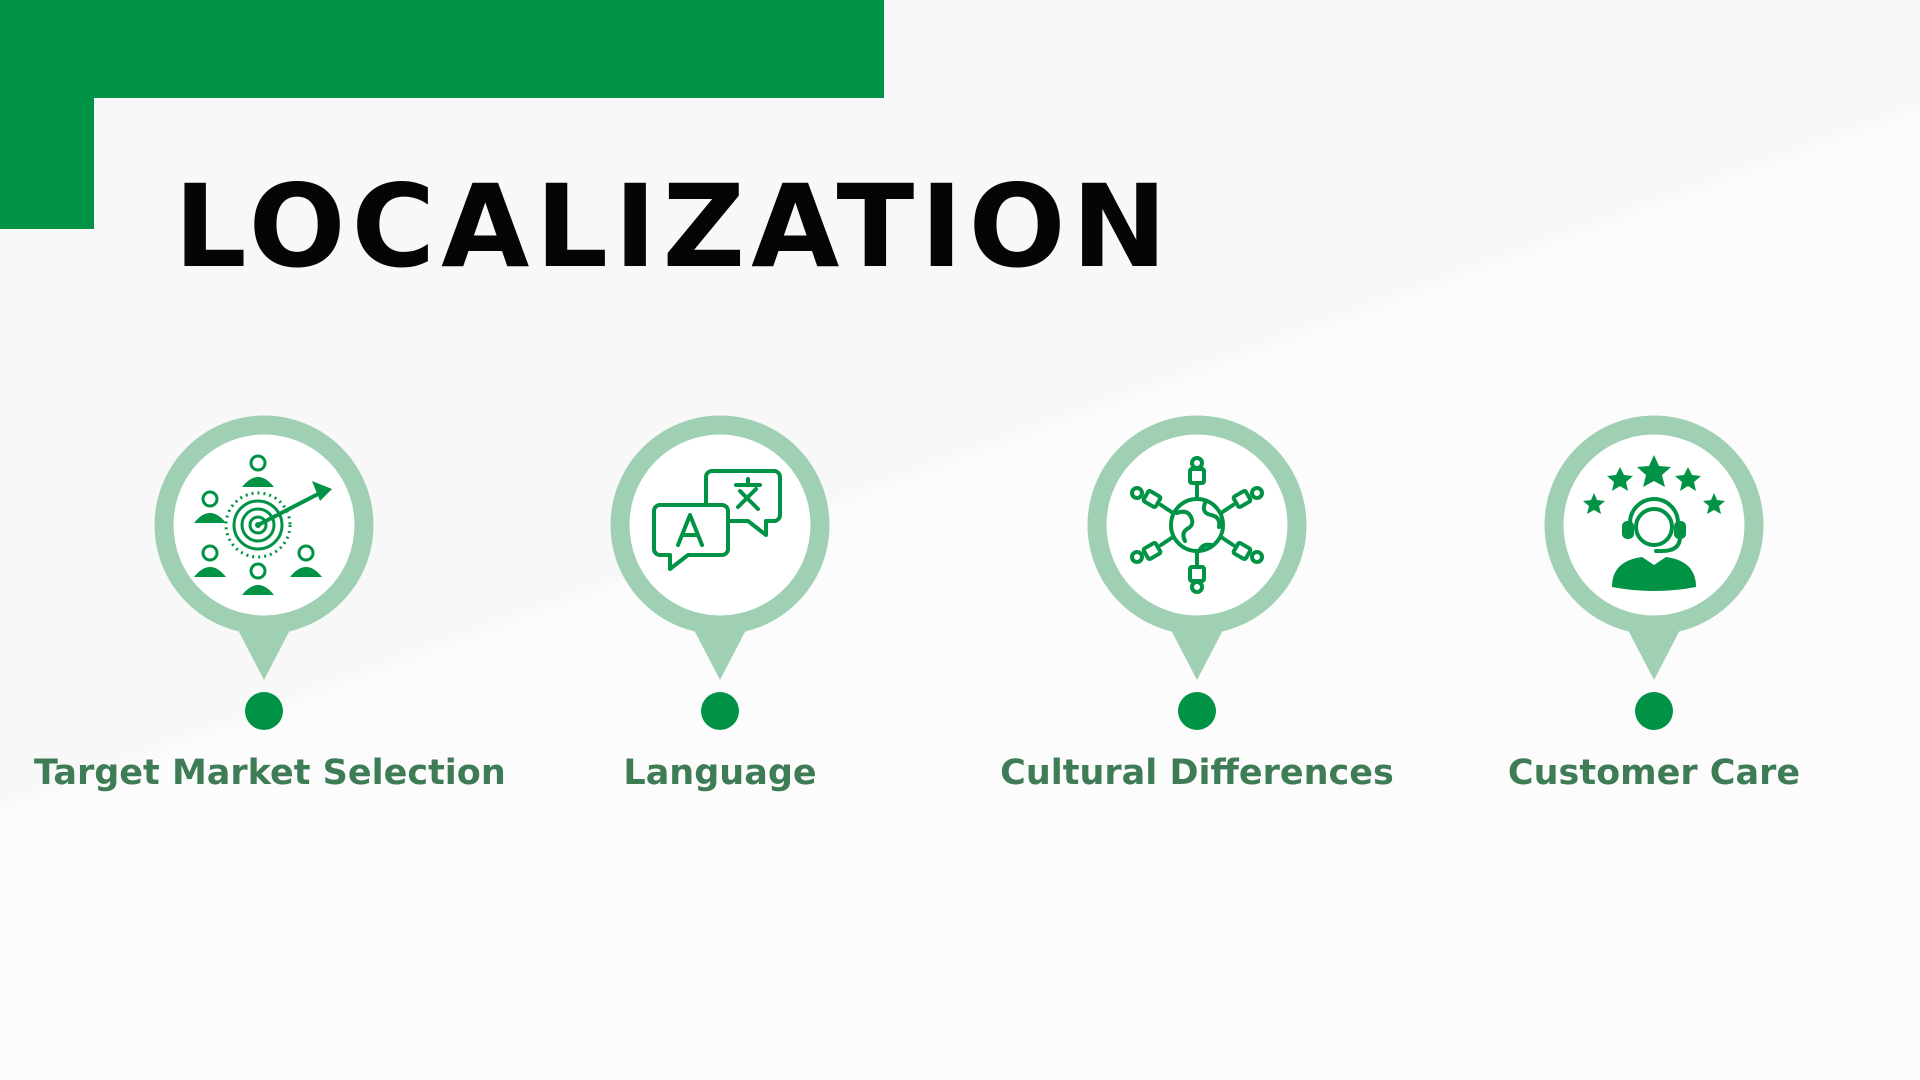 The width and height of the screenshot is (1920, 1080). I want to click on item-label: Target Market Selection, so click(270, 773).